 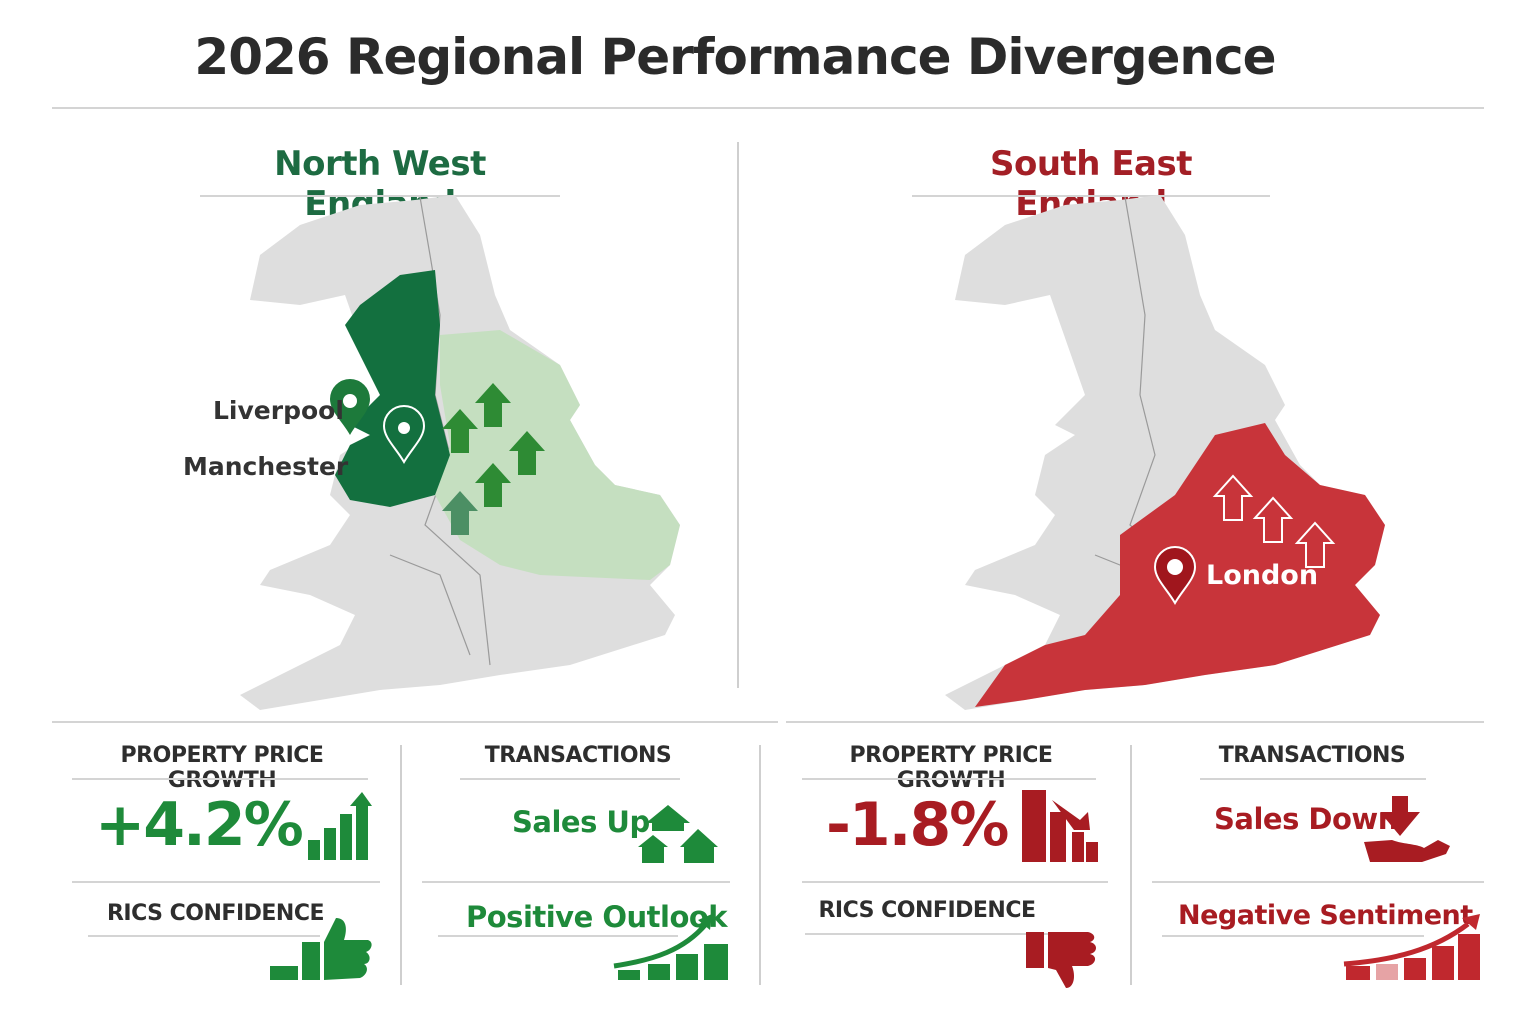 I want to click on growth-chart-icon, so click(x=670, y=947).